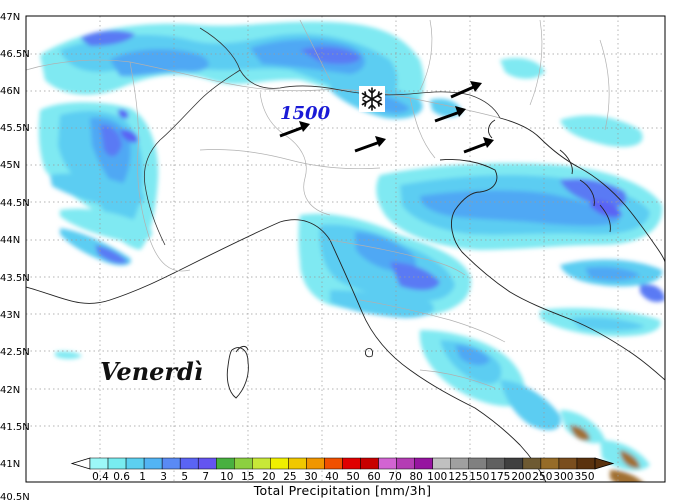 The width and height of the screenshot is (696, 502). I want to click on colorbar-tick-label: 300, so click(563, 477).